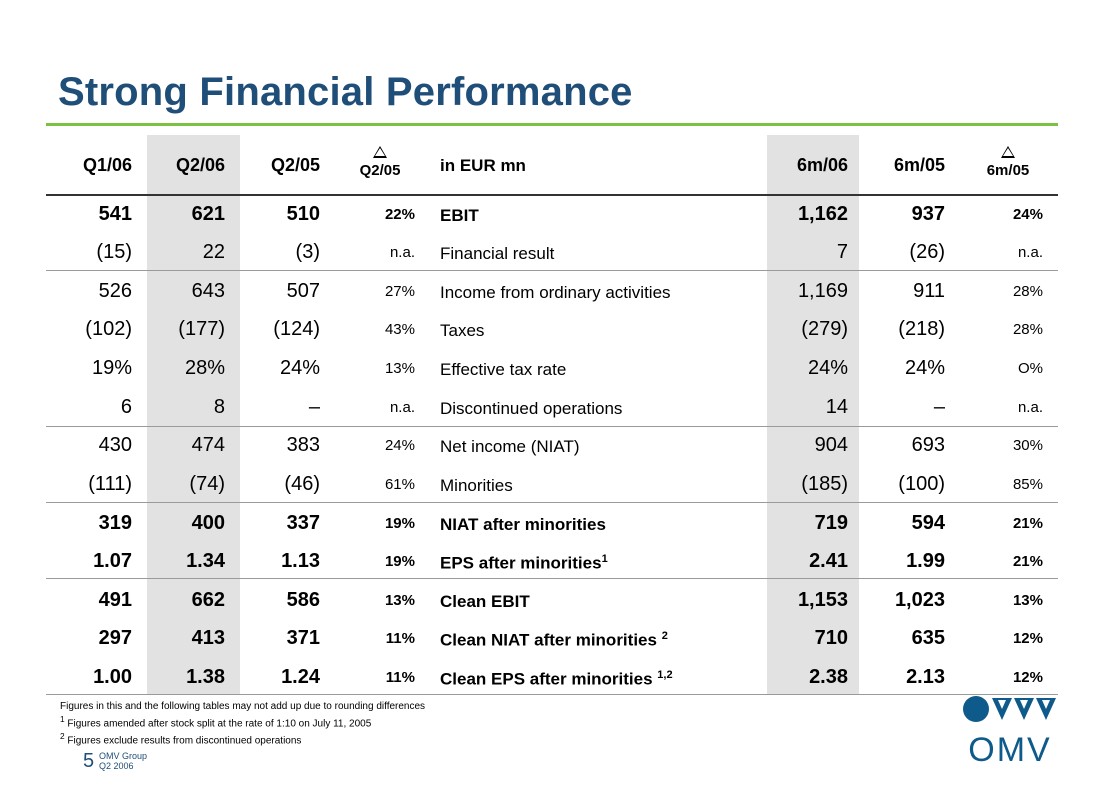 The height and width of the screenshot is (793, 1111). I want to click on cell-q1: 1.07, so click(112, 561).